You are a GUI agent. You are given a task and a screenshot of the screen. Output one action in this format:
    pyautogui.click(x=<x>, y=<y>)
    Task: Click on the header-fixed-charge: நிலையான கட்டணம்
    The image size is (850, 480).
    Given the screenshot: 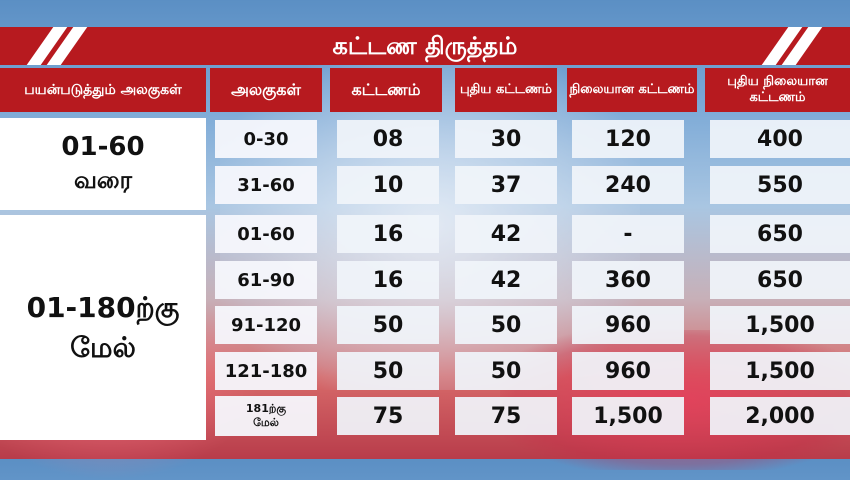 What is the action you would take?
    pyautogui.click(x=632, y=90)
    